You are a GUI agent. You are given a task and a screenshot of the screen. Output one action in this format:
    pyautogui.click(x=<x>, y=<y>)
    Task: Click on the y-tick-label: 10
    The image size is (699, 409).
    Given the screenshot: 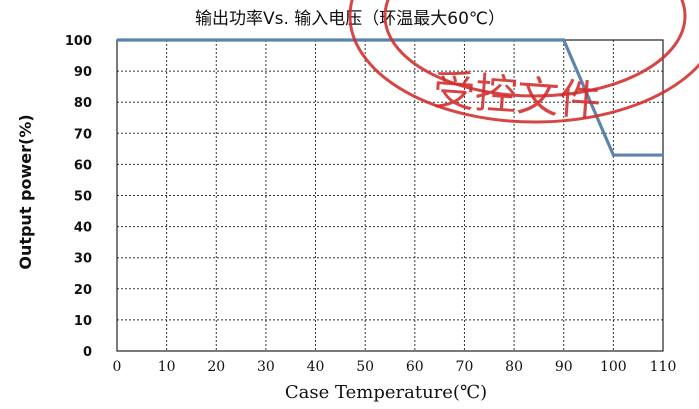 What is the action you would take?
    pyautogui.click(x=83, y=321)
    